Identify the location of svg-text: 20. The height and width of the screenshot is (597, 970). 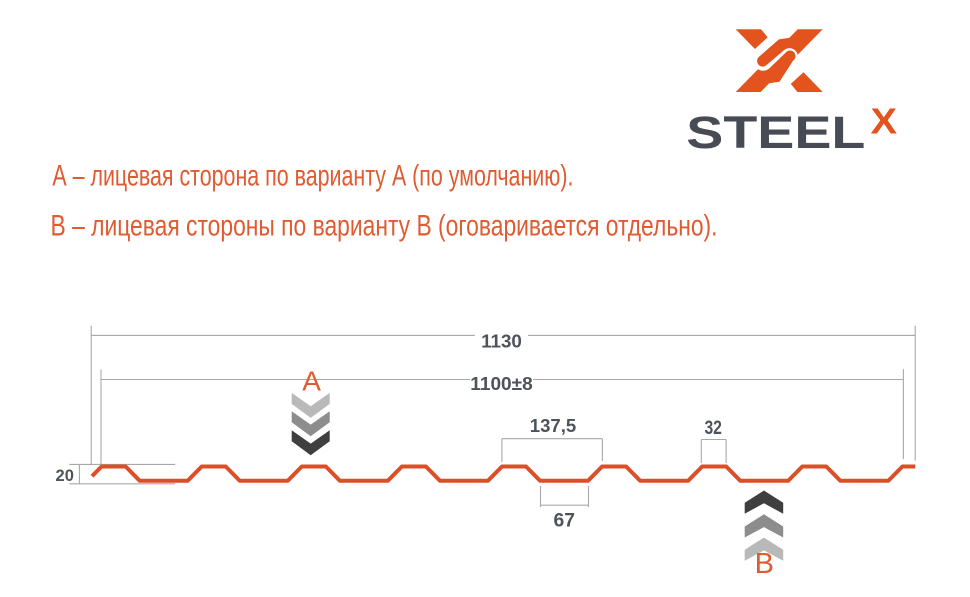
(65, 476).